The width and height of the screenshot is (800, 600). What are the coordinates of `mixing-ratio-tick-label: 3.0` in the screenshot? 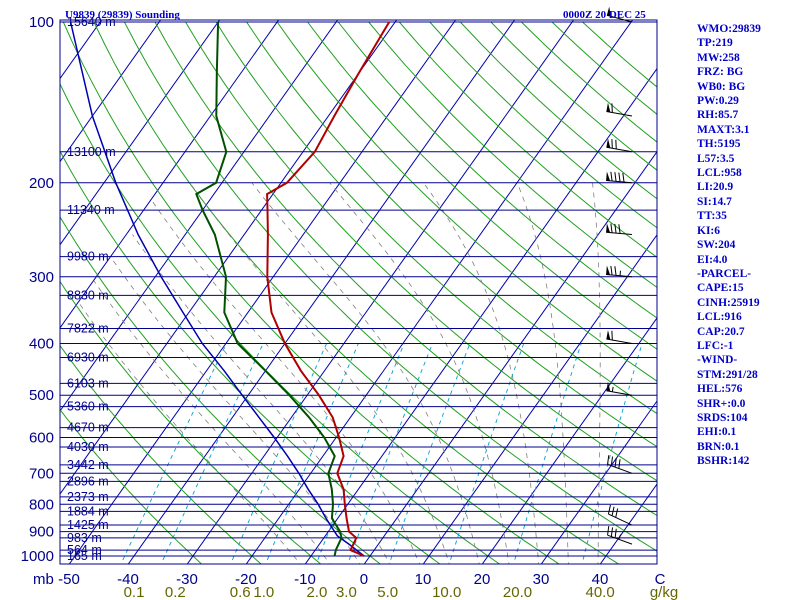 It's located at (346, 592).